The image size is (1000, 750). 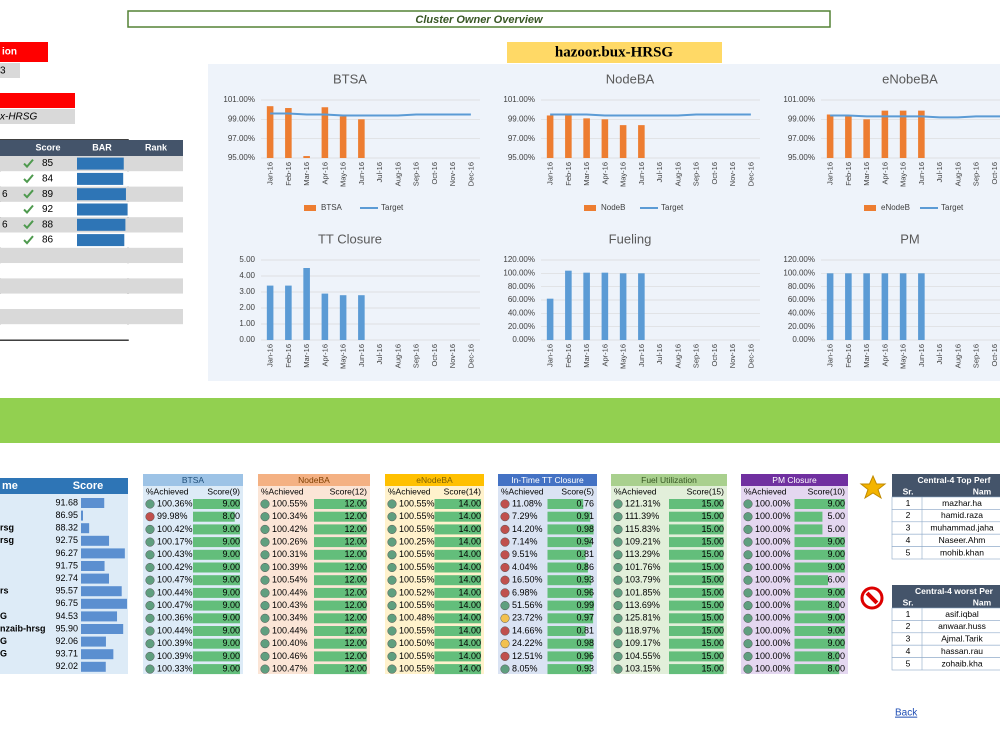 What do you see at coordinates (239, 99) in the screenshot?
I see `y-tick-label: 101.00%` at bounding box center [239, 99].